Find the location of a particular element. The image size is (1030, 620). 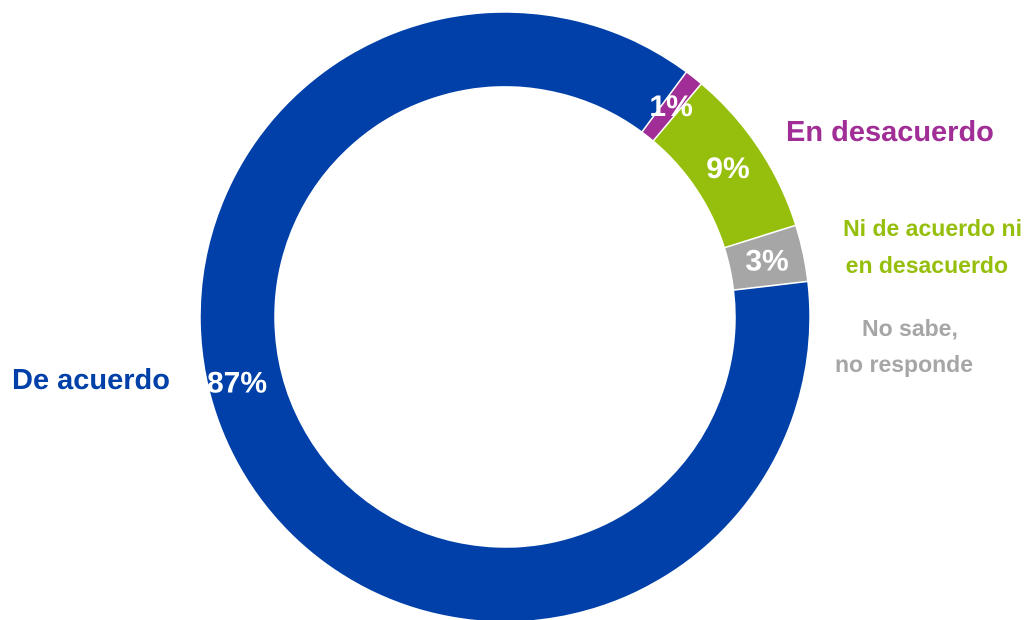

legend-ni-de-acuerdo-line1: Ni de acuerdo ni is located at coordinates (932, 228).